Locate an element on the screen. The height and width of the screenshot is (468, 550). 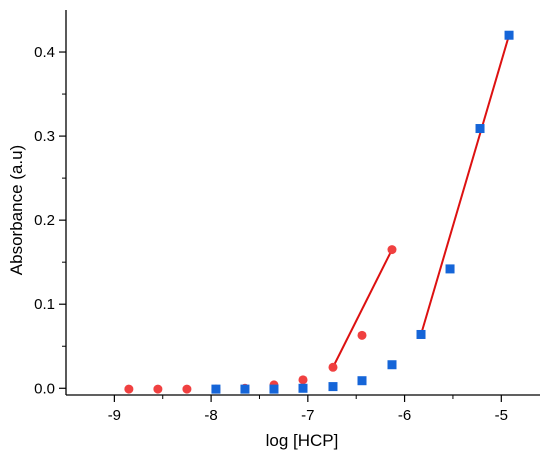
x-tick-label: -5 is located at coordinates (501, 415).